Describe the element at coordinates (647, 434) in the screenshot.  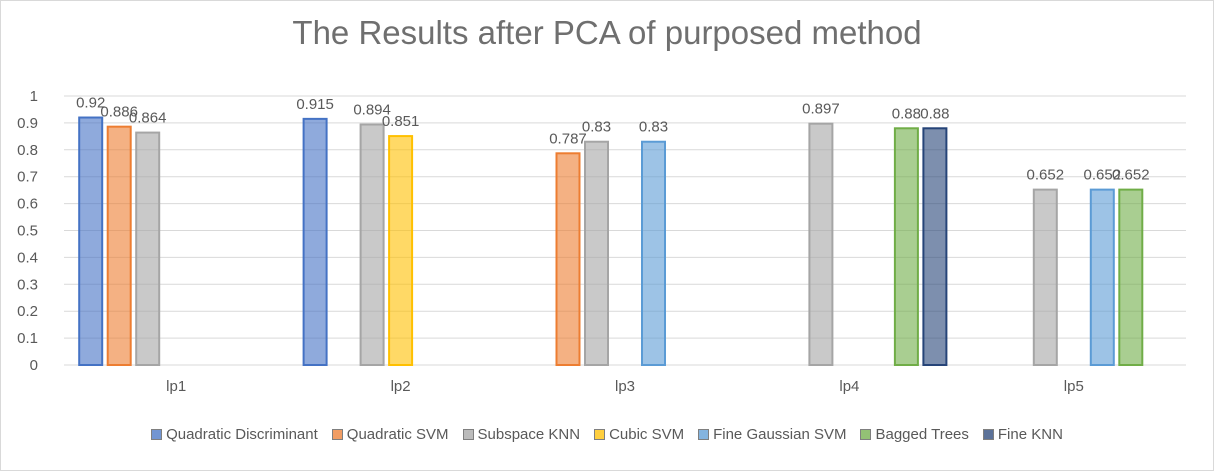
I see `legend-label: Cubic SVM` at that location.